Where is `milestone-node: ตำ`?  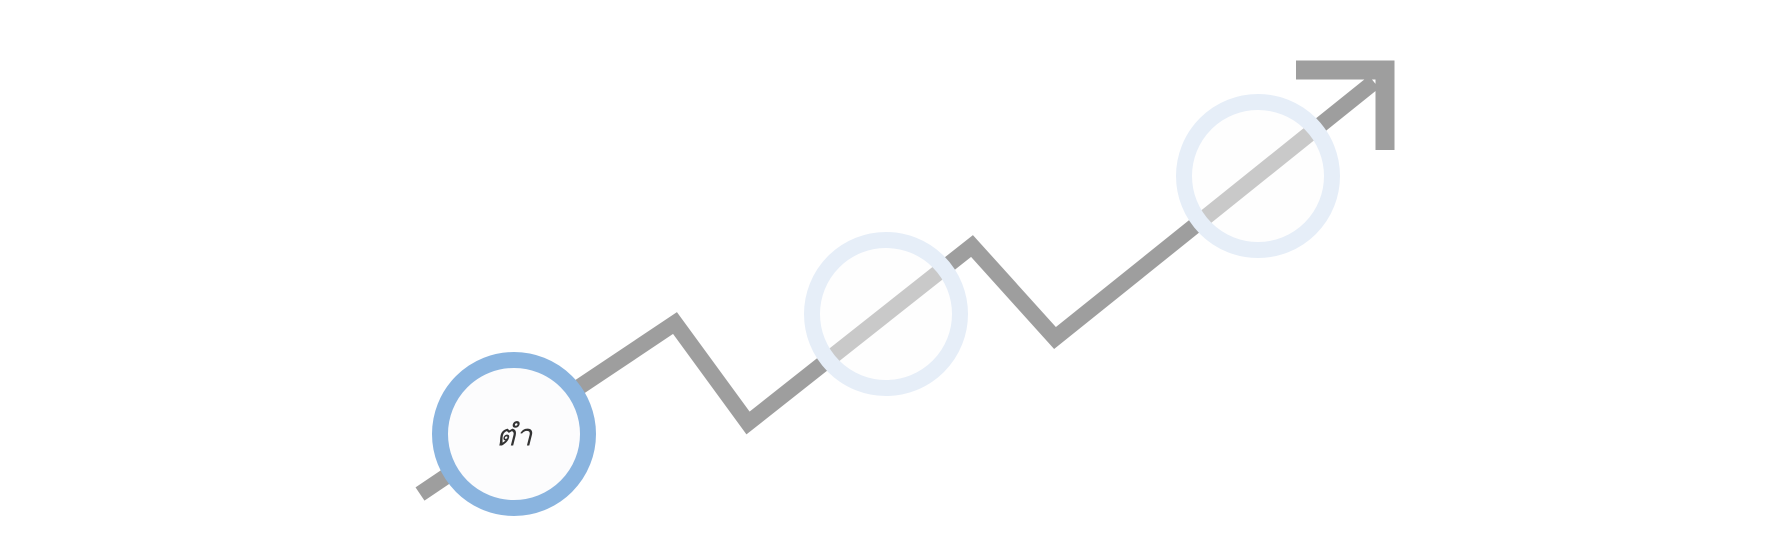 milestone-node: ตำ is located at coordinates (514, 434).